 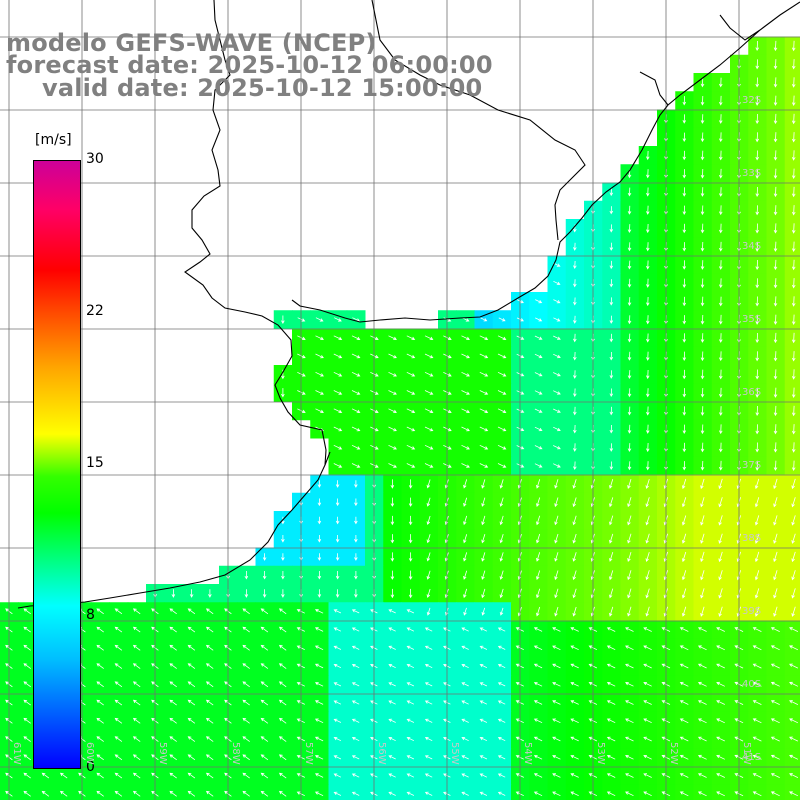 What do you see at coordinates (752, 392) in the screenshot?
I see `lat-label-36s: 36S` at bounding box center [752, 392].